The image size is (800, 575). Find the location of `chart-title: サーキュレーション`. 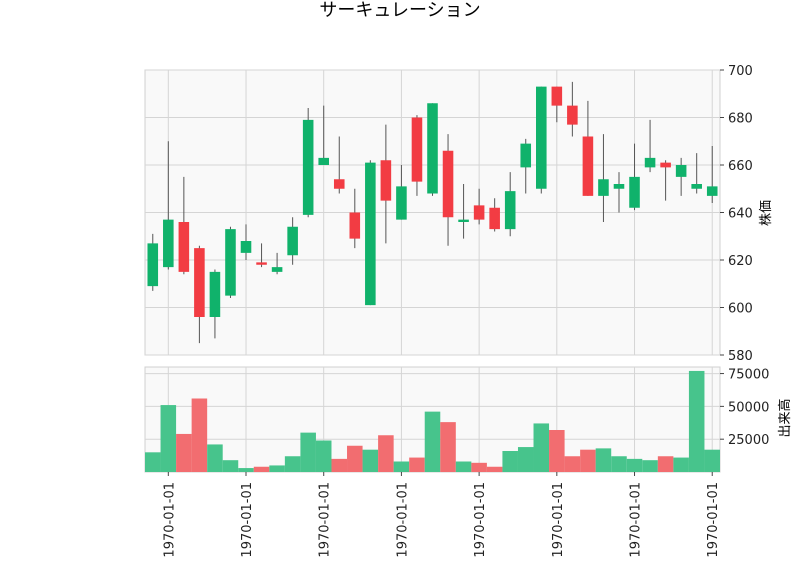

chart-title: サーキュレーション is located at coordinates (399, 10).